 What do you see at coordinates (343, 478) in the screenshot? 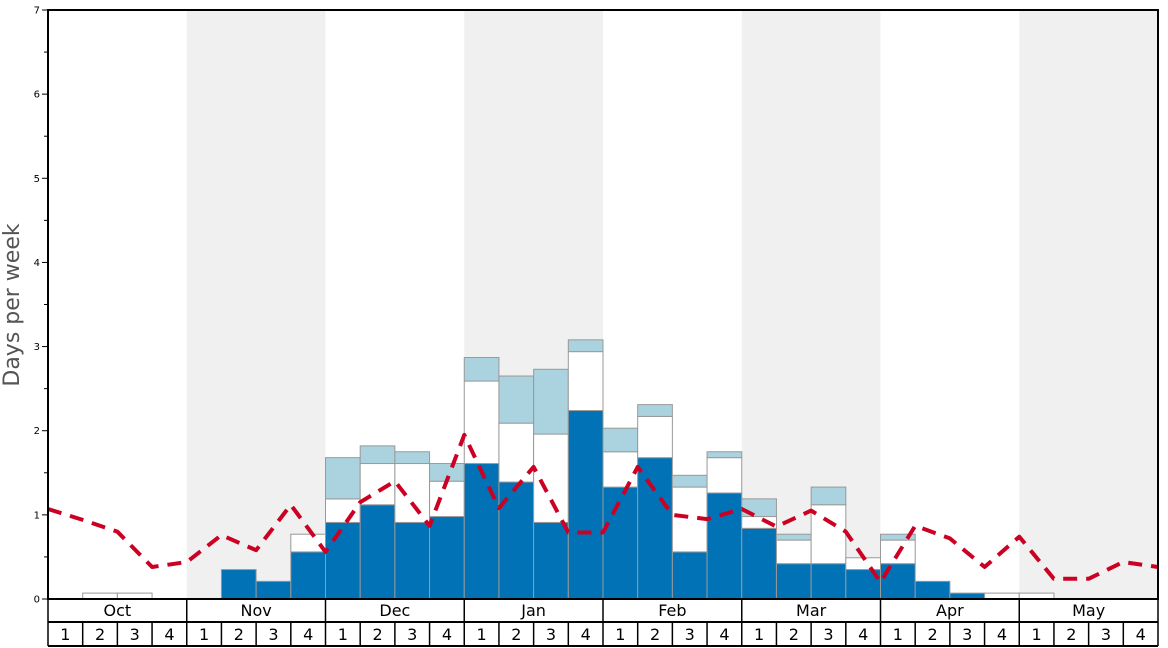
I see `bar-s3-w9` at bounding box center [343, 478].